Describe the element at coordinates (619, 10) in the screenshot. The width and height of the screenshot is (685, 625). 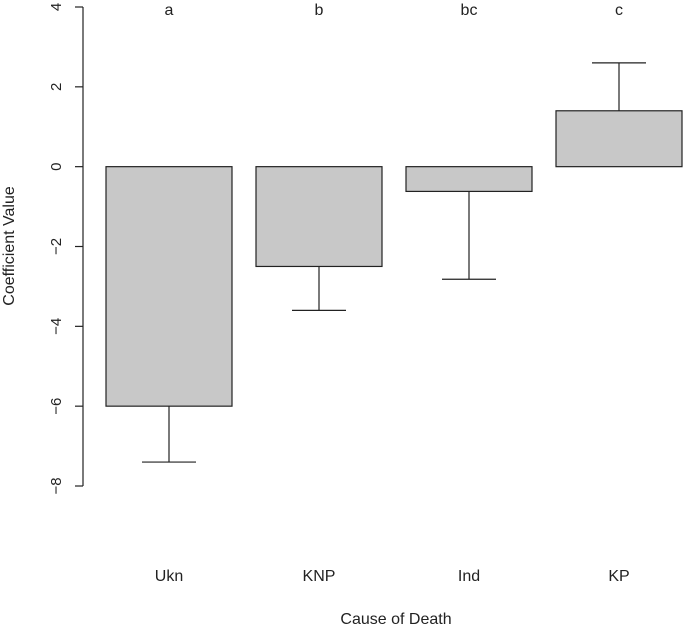
I see `group-label: c` at that location.